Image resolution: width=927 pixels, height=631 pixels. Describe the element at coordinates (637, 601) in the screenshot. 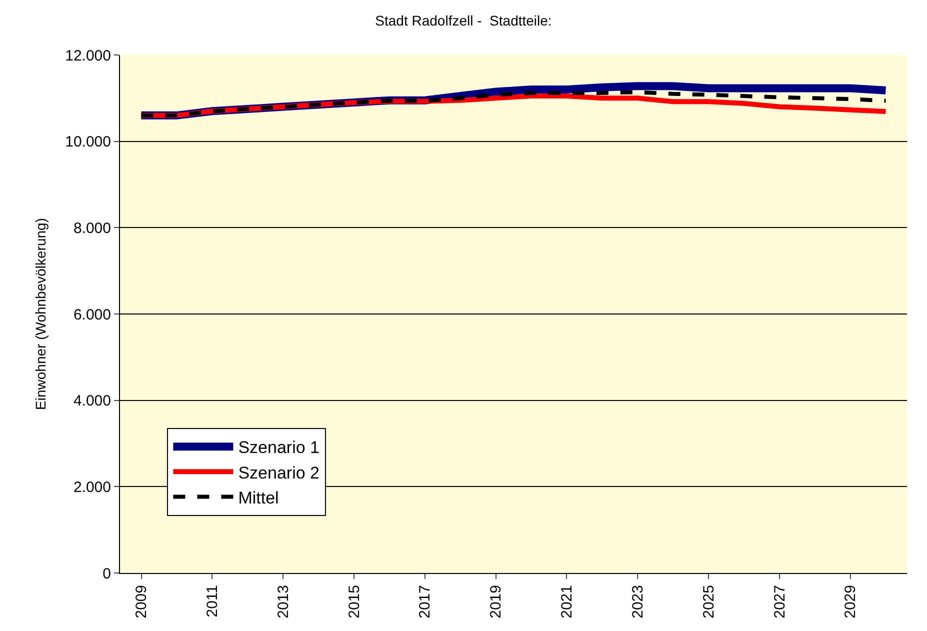

I see `x-tick-label: 2023` at that location.